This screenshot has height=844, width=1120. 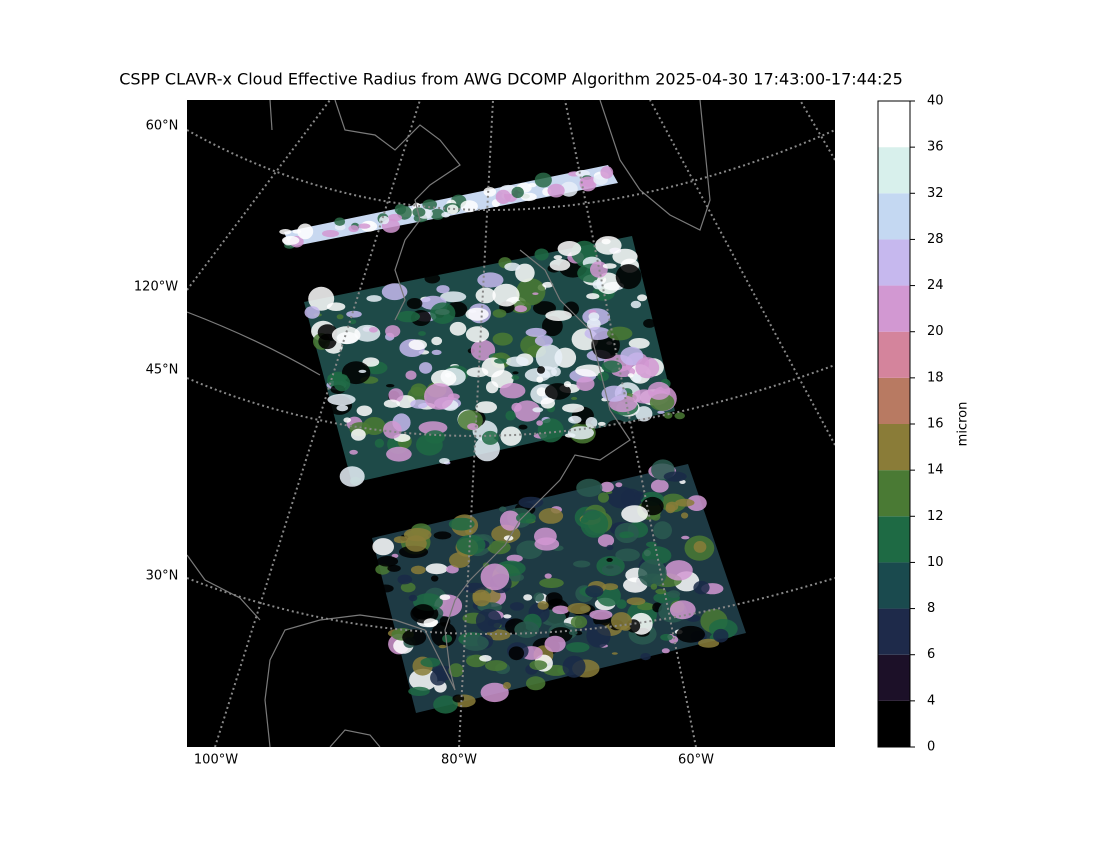 What do you see at coordinates (935, 331) in the screenshot?
I see `colorbar-tick-label: 20` at bounding box center [935, 331].